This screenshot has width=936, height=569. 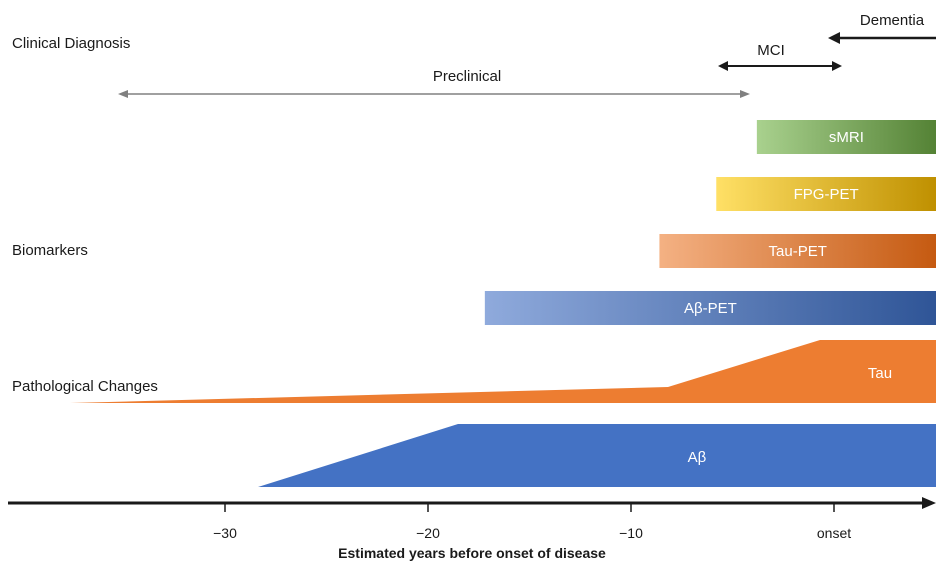 I want to click on biomarker-bar-tau-pet, so click(x=797, y=251).